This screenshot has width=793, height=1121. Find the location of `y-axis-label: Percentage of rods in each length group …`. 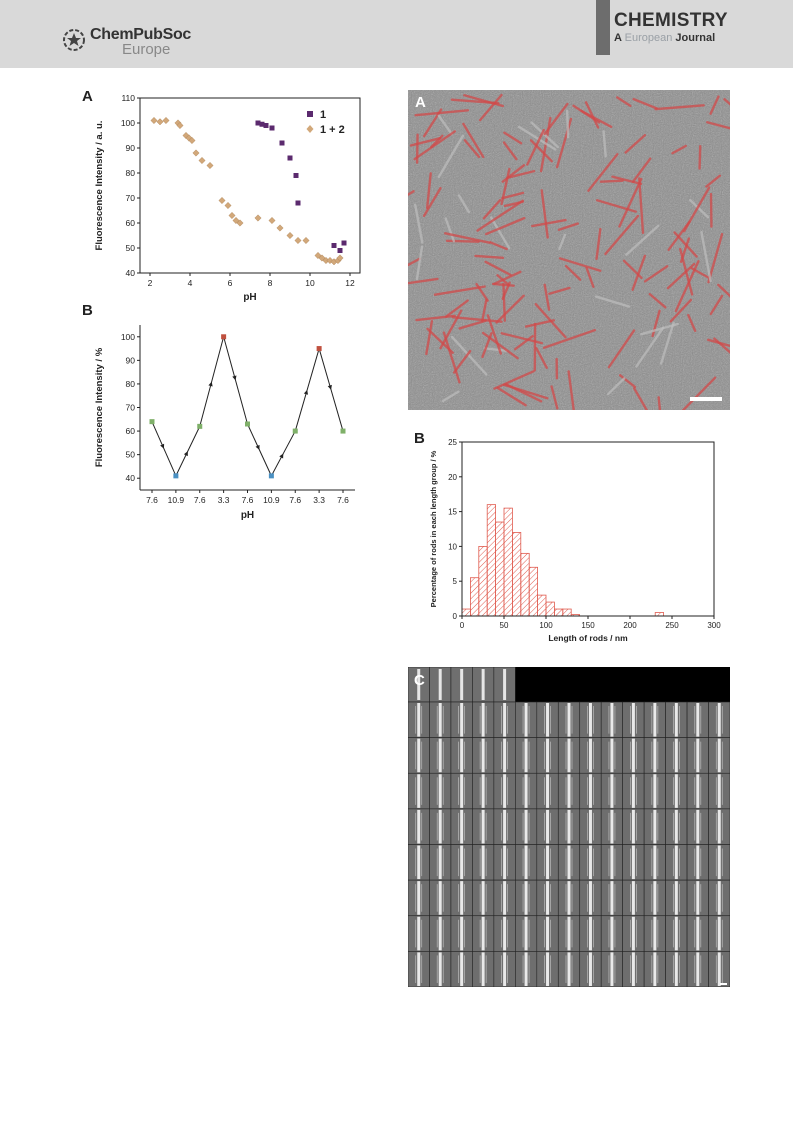

y-axis-label: Percentage of rods in each length group … is located at coordinates (433, 528).